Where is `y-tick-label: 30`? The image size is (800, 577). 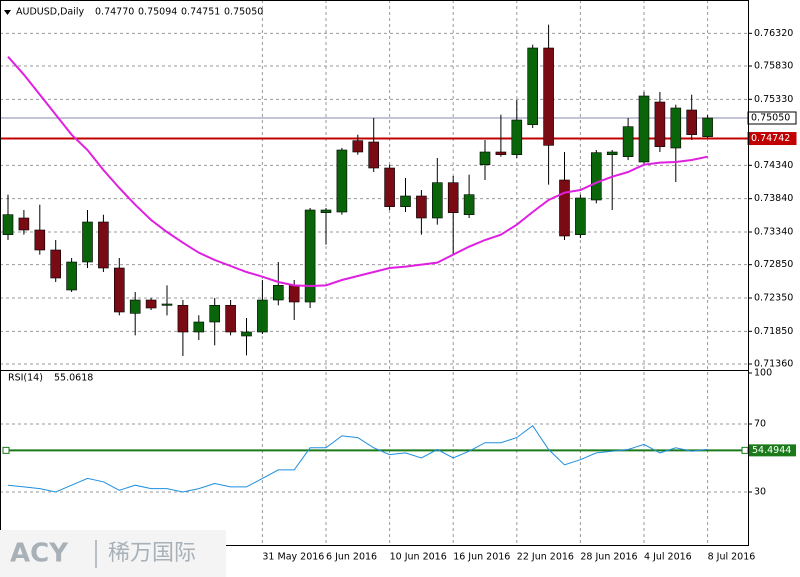
y-tick-label: 30 is located at coordinates (760, 492).